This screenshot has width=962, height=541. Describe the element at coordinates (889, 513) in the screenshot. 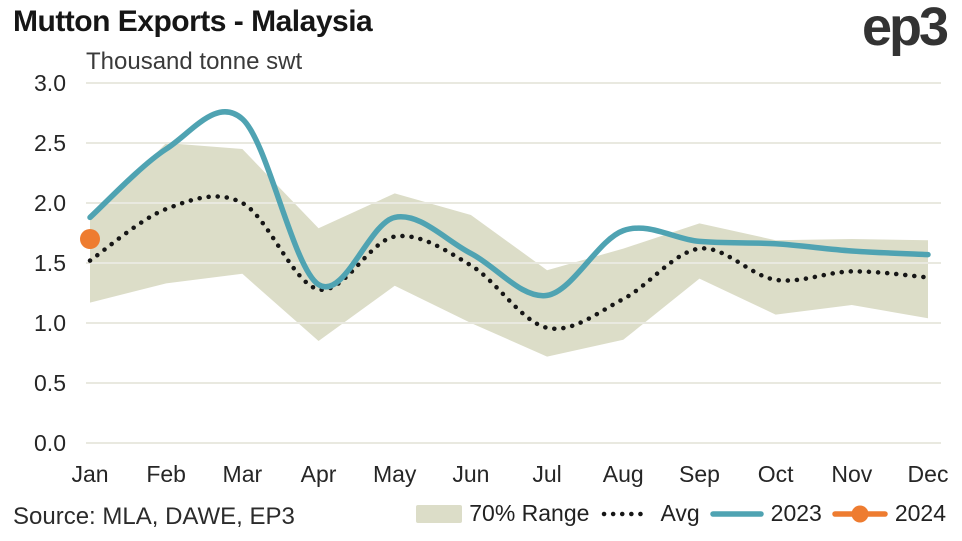

I see `legend-item-2024: 2024` at that location.